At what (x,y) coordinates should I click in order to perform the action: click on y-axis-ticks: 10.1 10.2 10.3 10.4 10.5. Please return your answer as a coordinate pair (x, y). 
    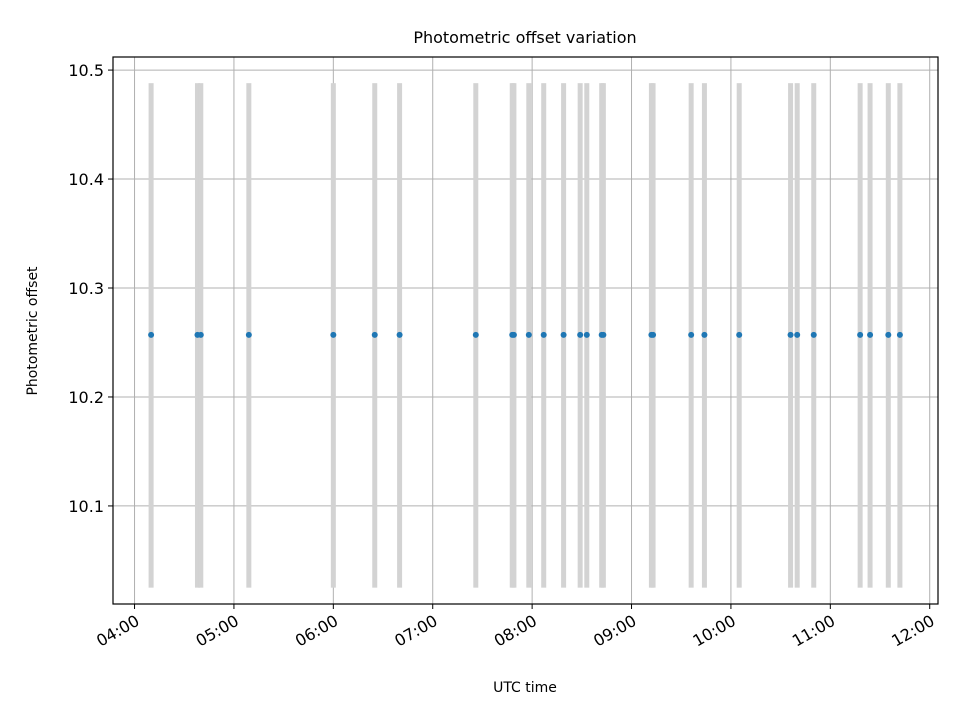
    Looking at the image, I should click on (90, 288).